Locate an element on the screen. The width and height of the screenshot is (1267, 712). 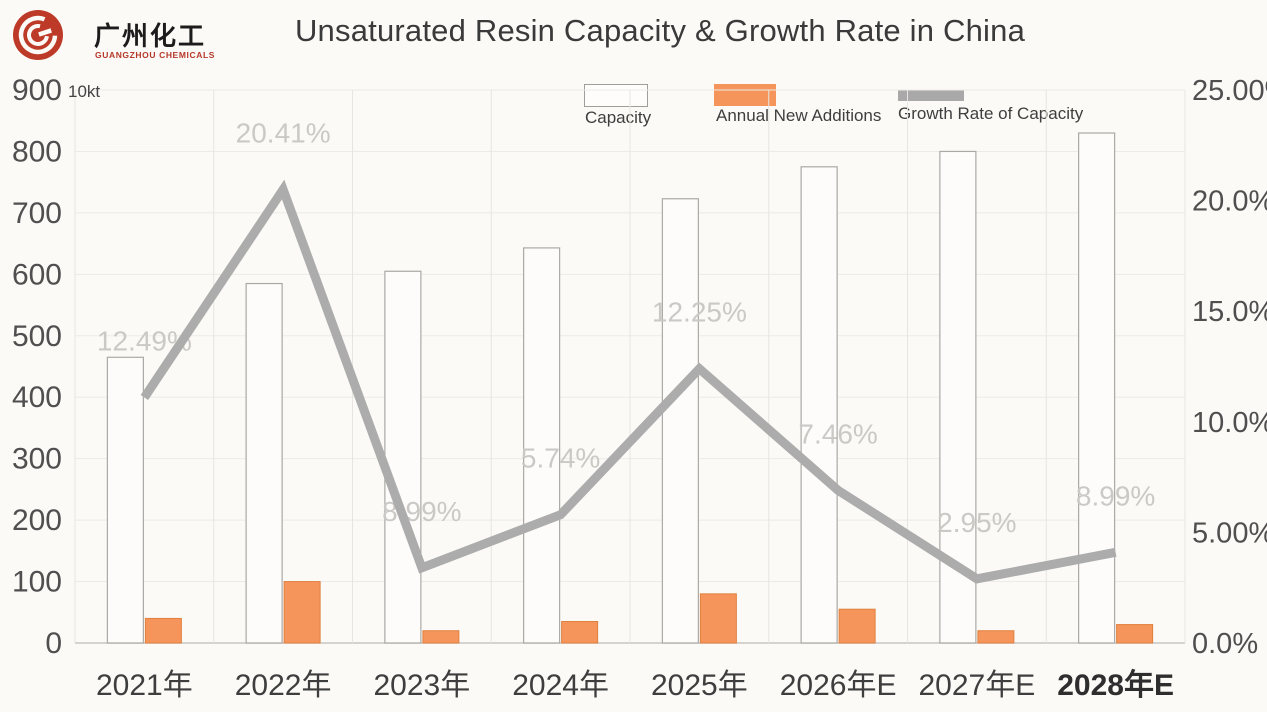
right-axis-tick: 20.0% is located at coordinates (1229, 202).